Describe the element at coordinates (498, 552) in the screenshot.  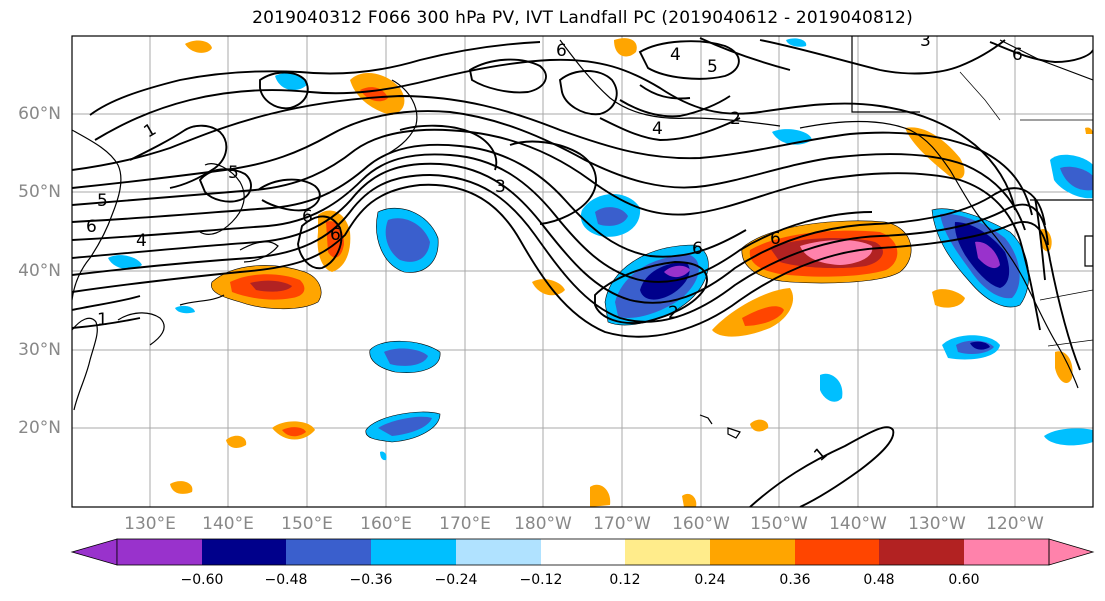
I see `colorbar-bin-light-blue` at that location.